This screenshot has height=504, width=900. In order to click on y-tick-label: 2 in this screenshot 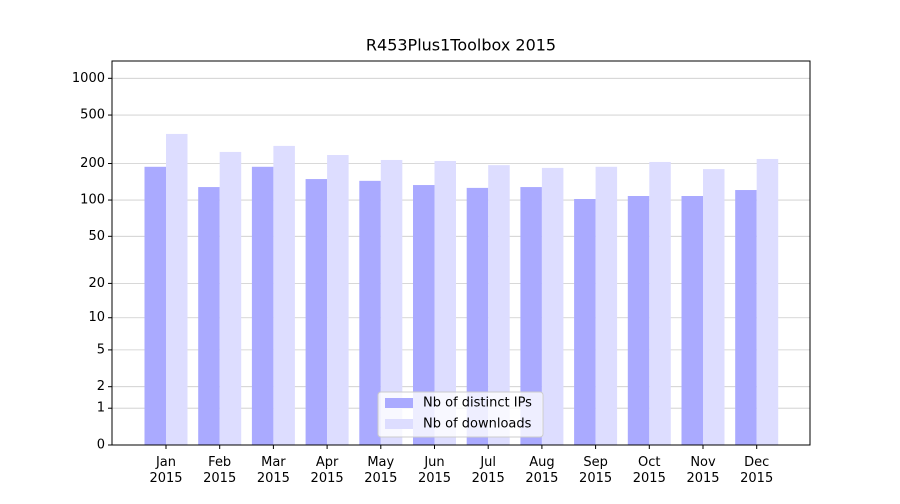, I will do `click(101, 386)`.